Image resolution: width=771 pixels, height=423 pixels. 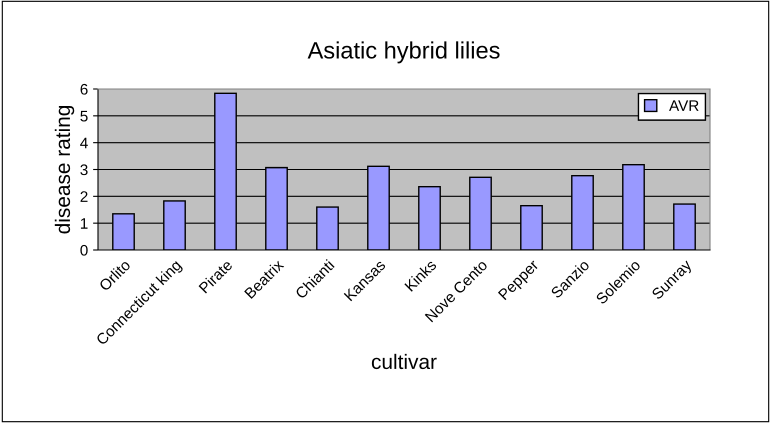 I want to click on x-axis-title: cultivar, so click(x=404, y=362).